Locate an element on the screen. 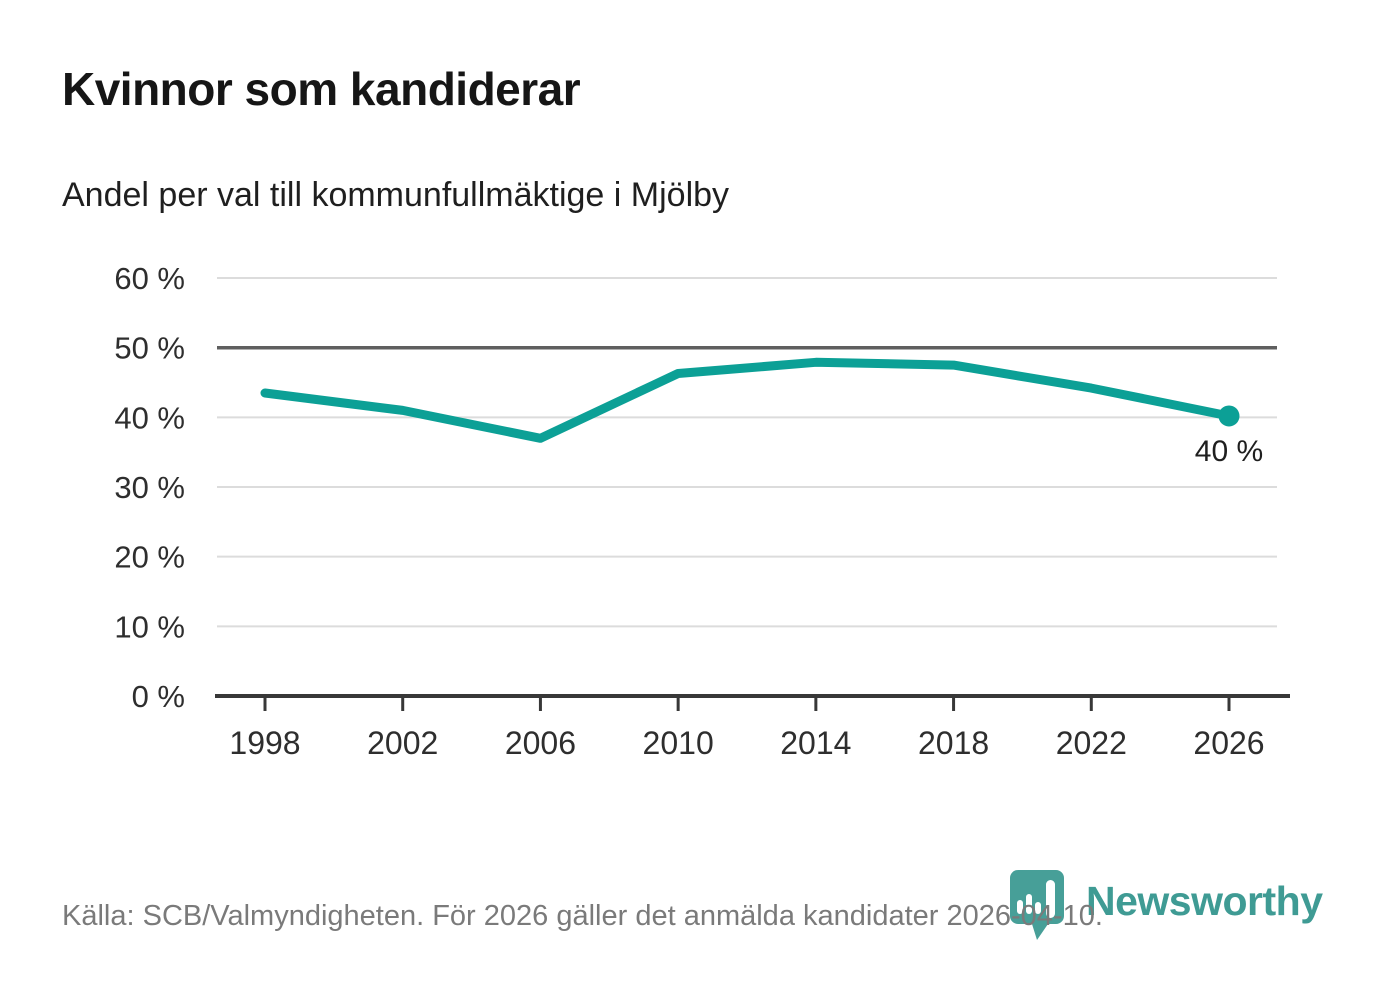  end-point-marker is located at coordinates (1229, 416).